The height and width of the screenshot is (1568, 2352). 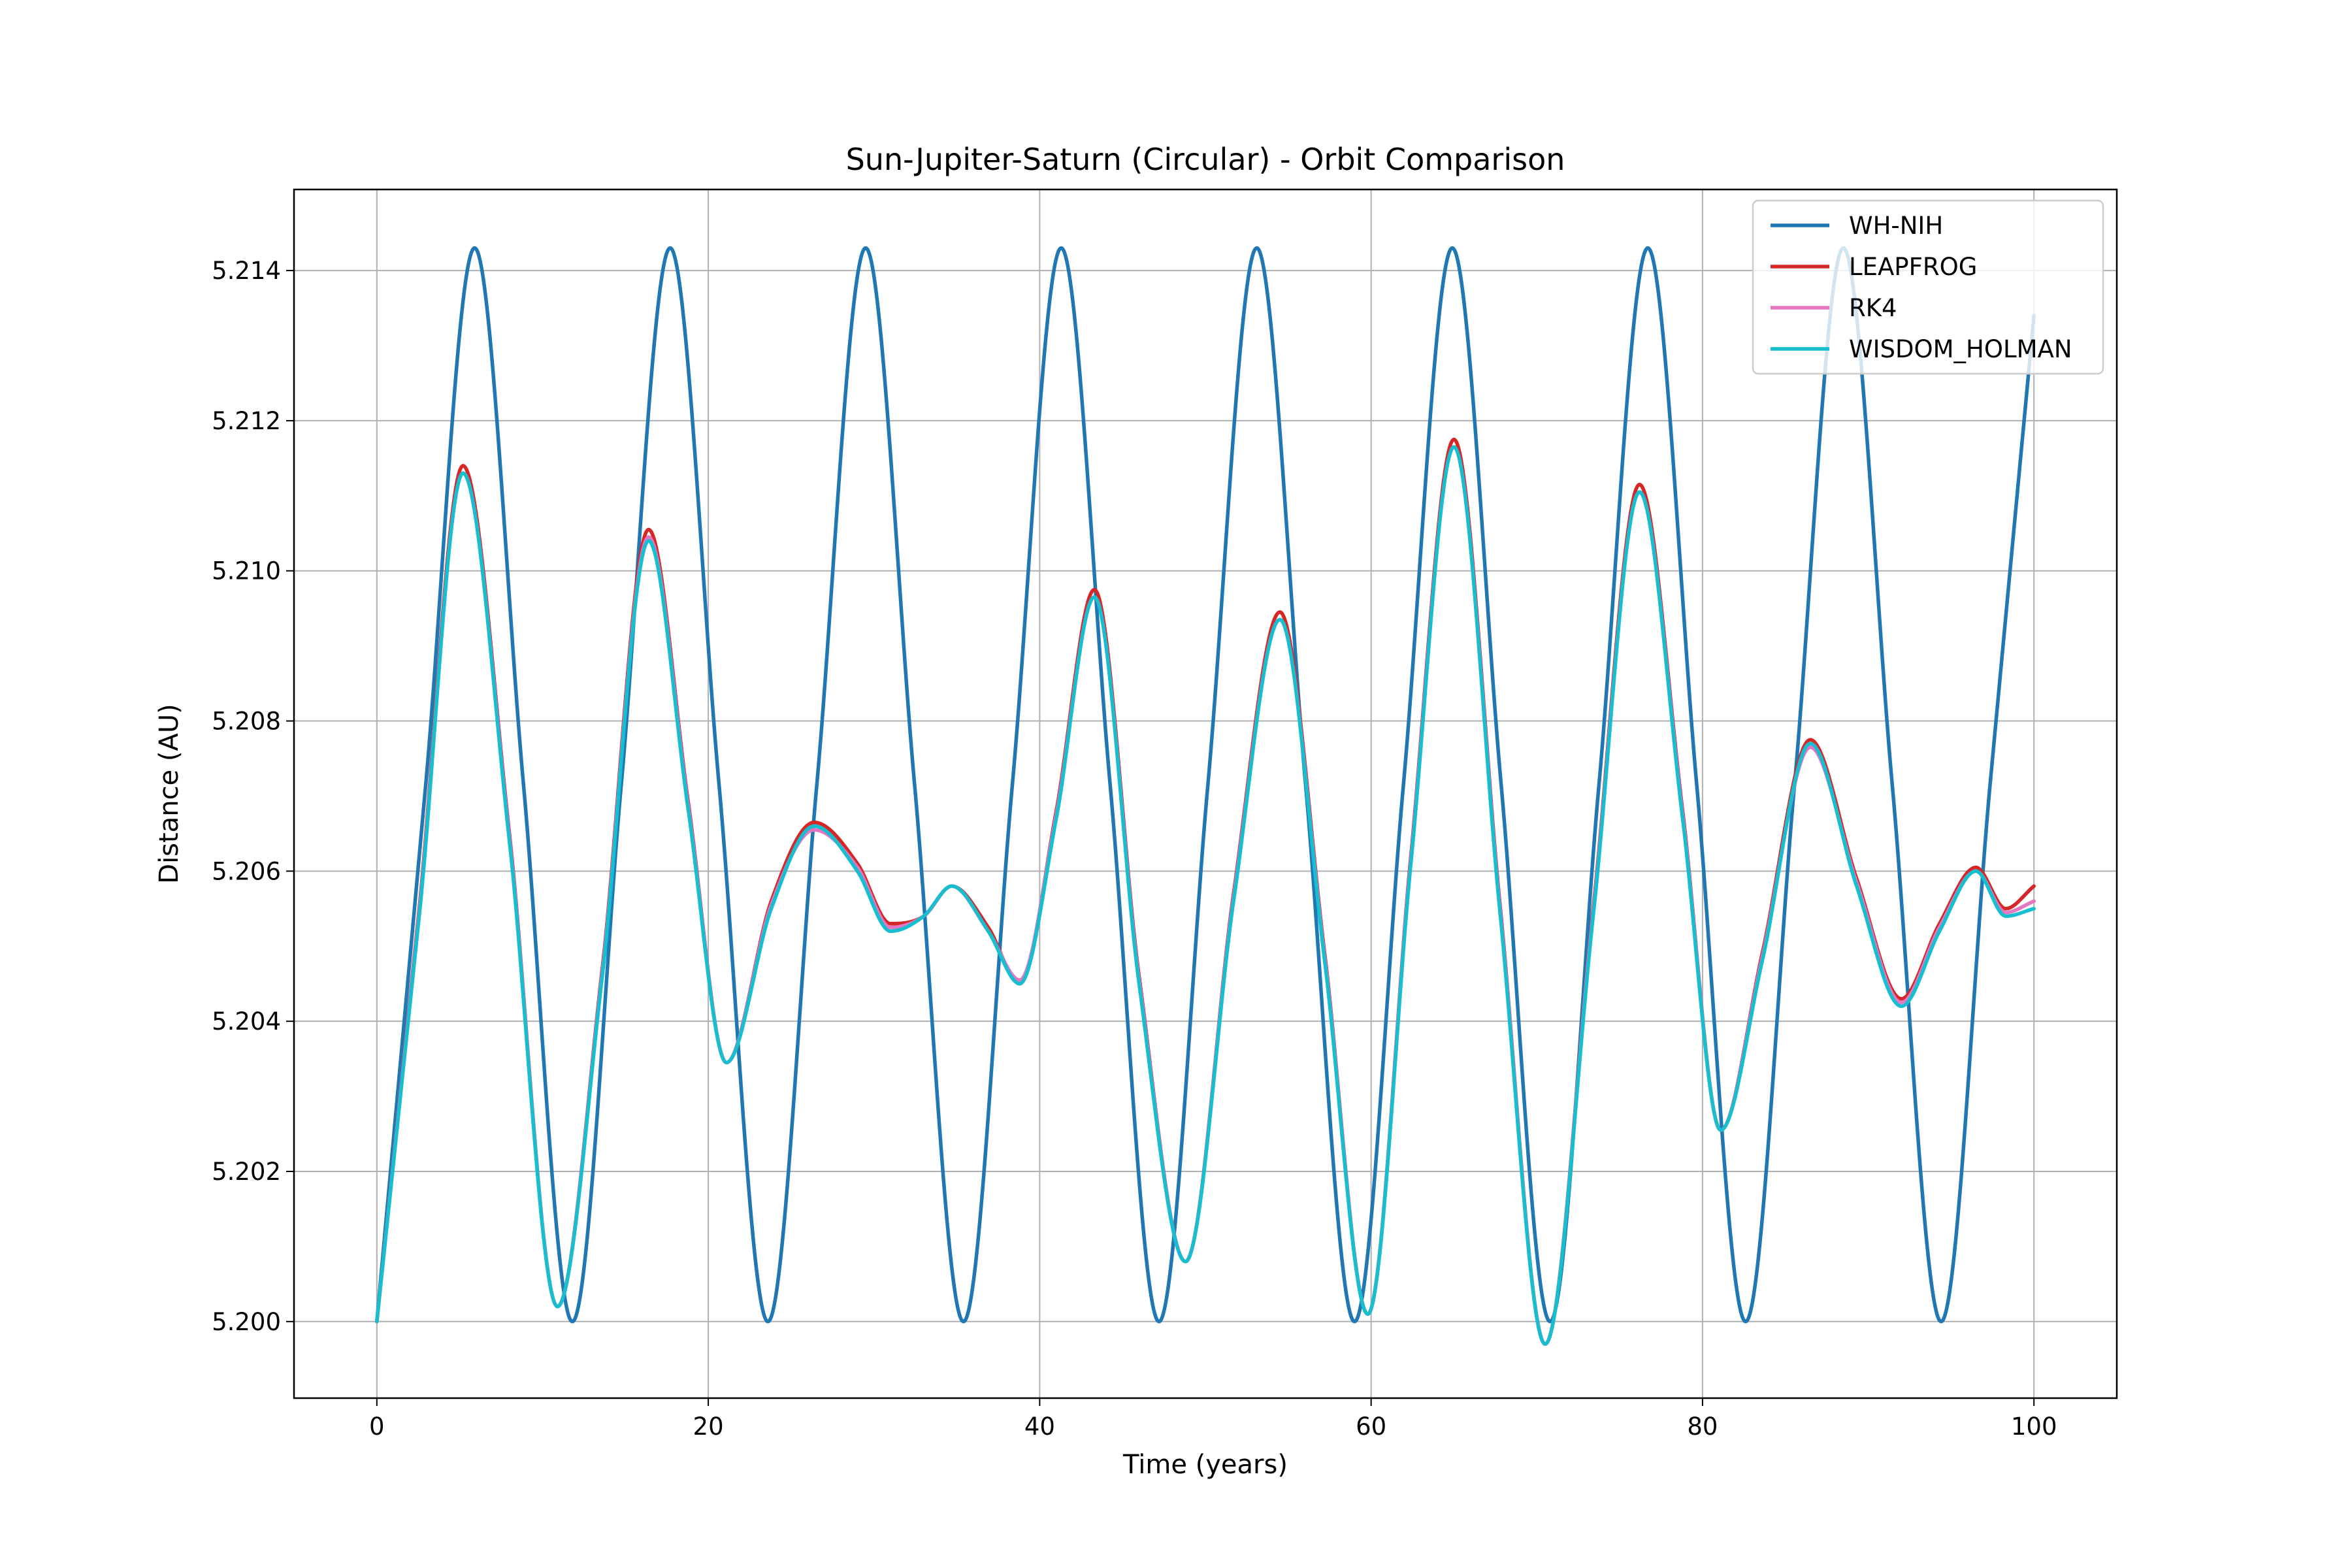 What do you see at coordinates (1913, 267) in the screenshot?
I see `legend-label-leapfrog: LEAPFROG` at bounding box center [1913, 267].